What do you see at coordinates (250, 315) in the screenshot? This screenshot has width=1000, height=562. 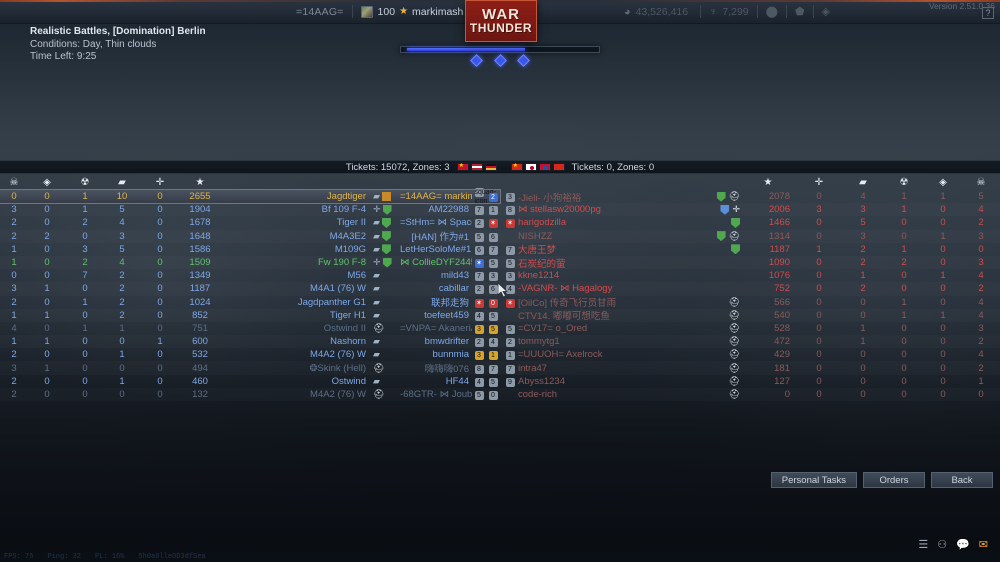 I see `table-row: 1 1 0 2 0 852 Tiger H1 ▰ toefeet459 4 5` at bounding box center [250, 315].